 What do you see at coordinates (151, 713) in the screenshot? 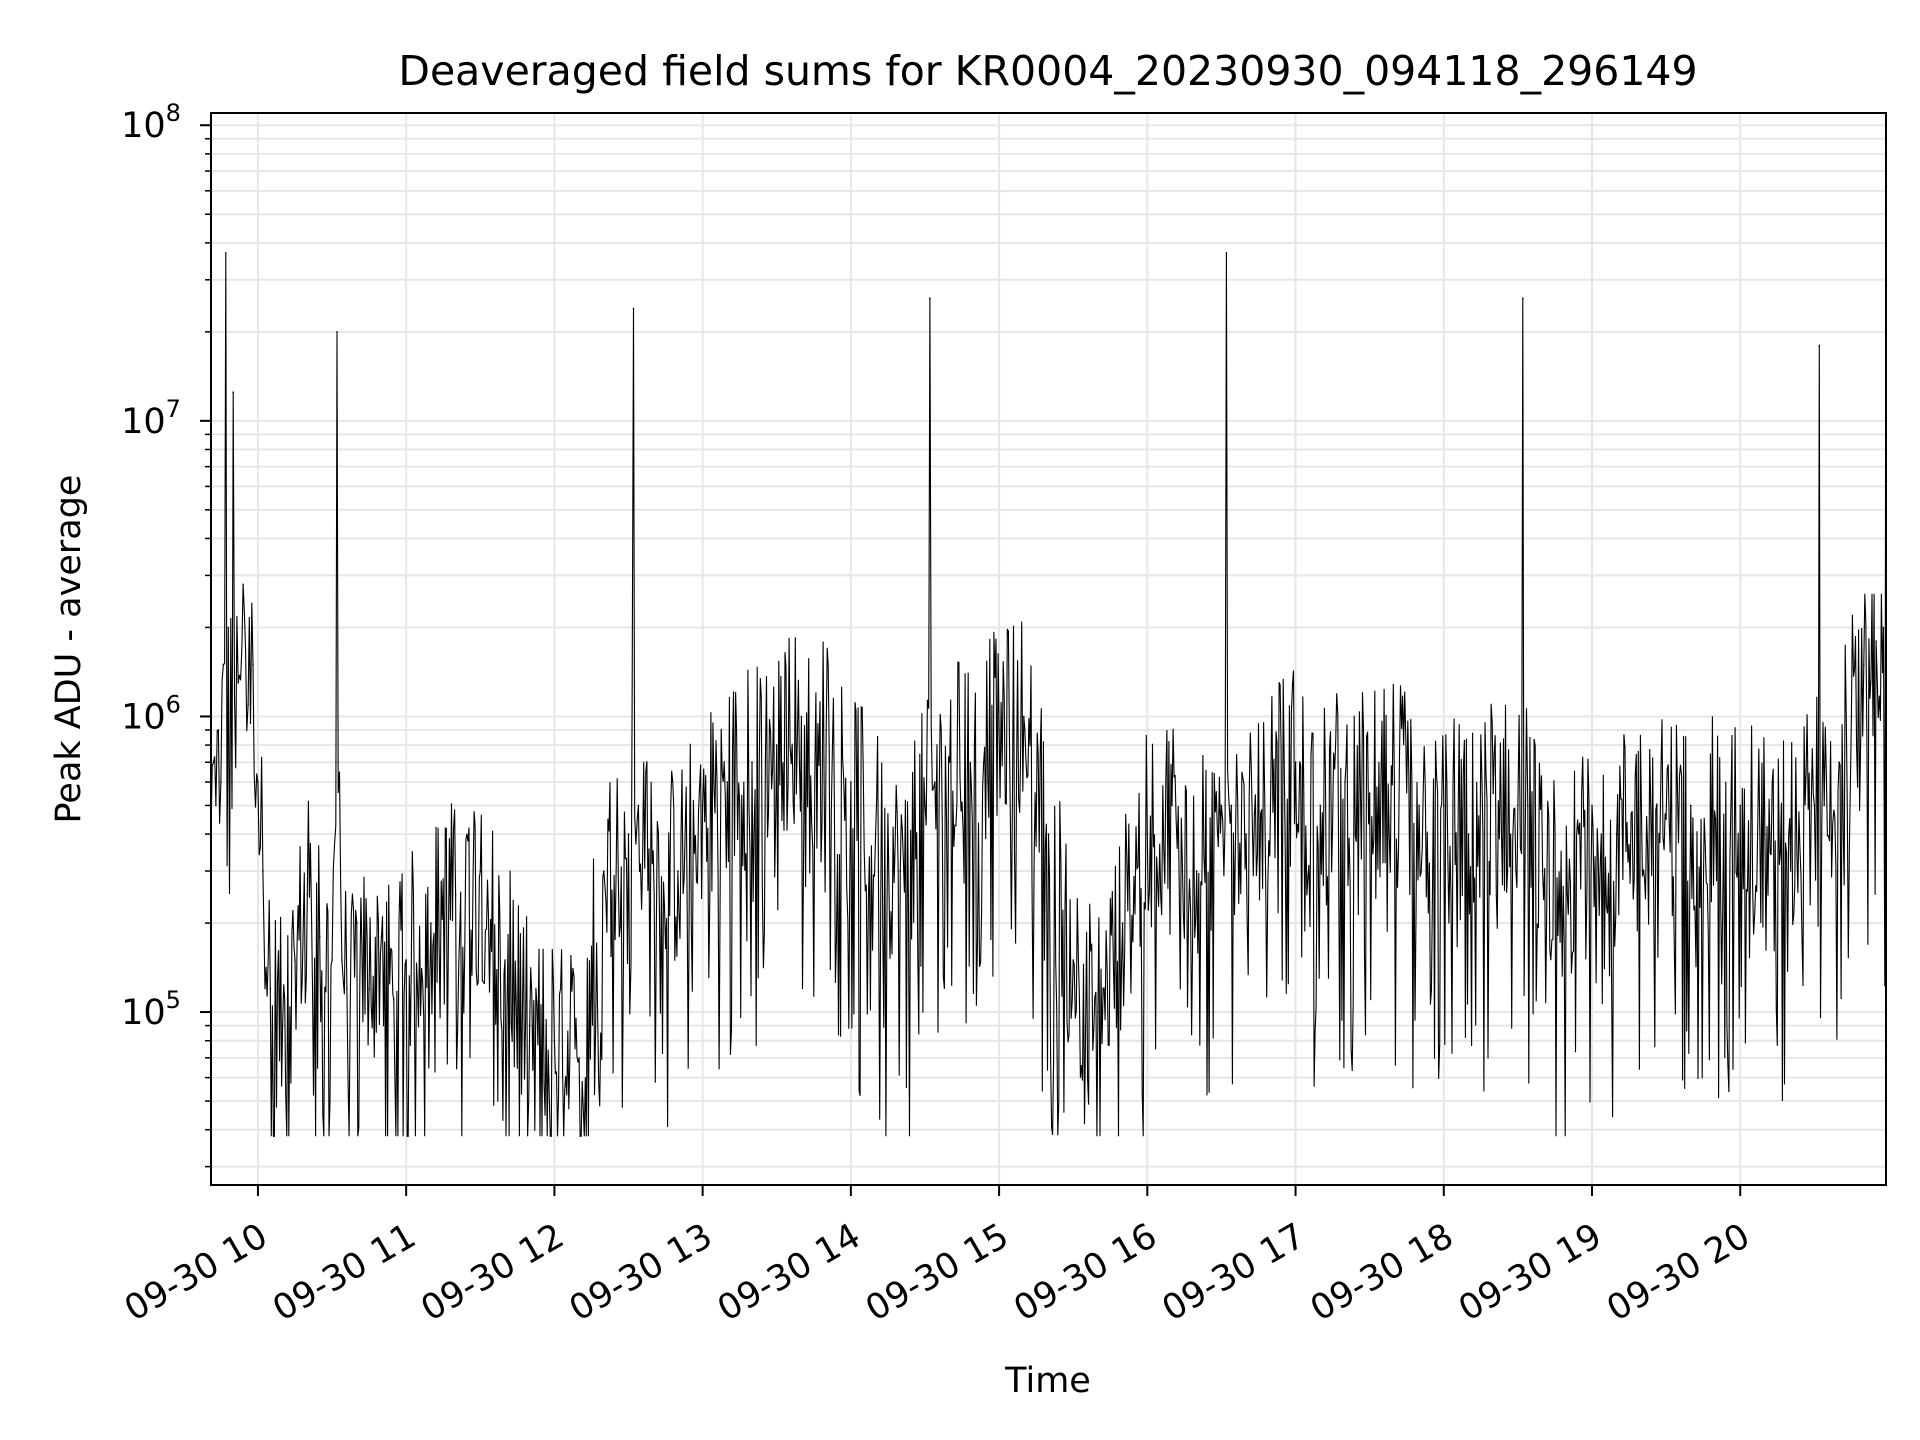
I see `y-tick-label: 10⁶` at bounding box center [151, 713].